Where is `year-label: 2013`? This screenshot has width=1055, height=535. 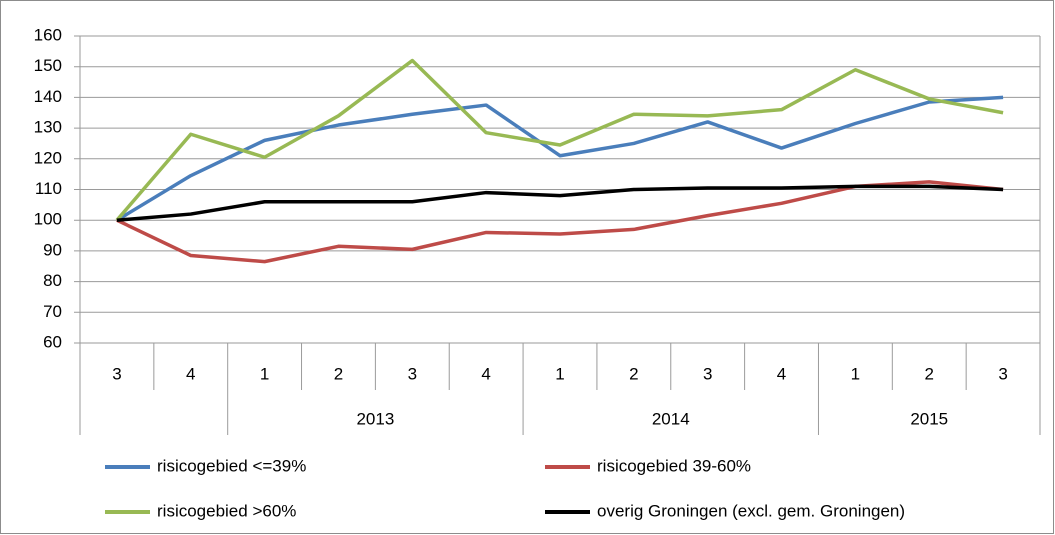
year-label: 2013 is located at coordinates (375, 418).